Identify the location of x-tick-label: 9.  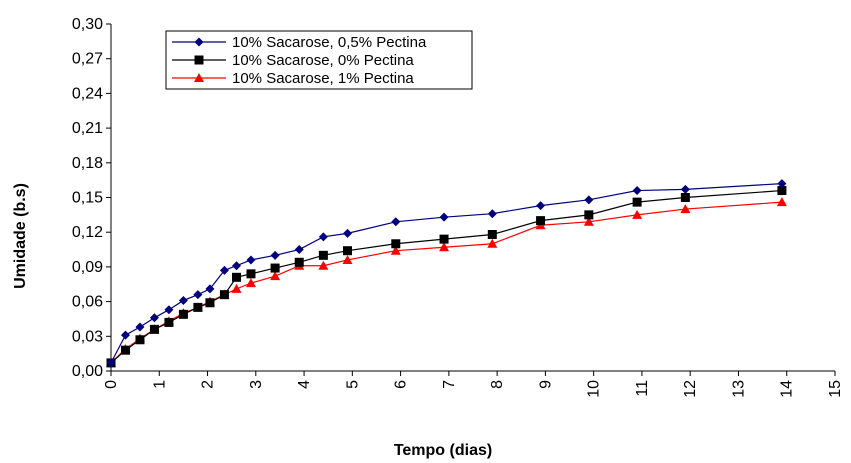
(545, 384).